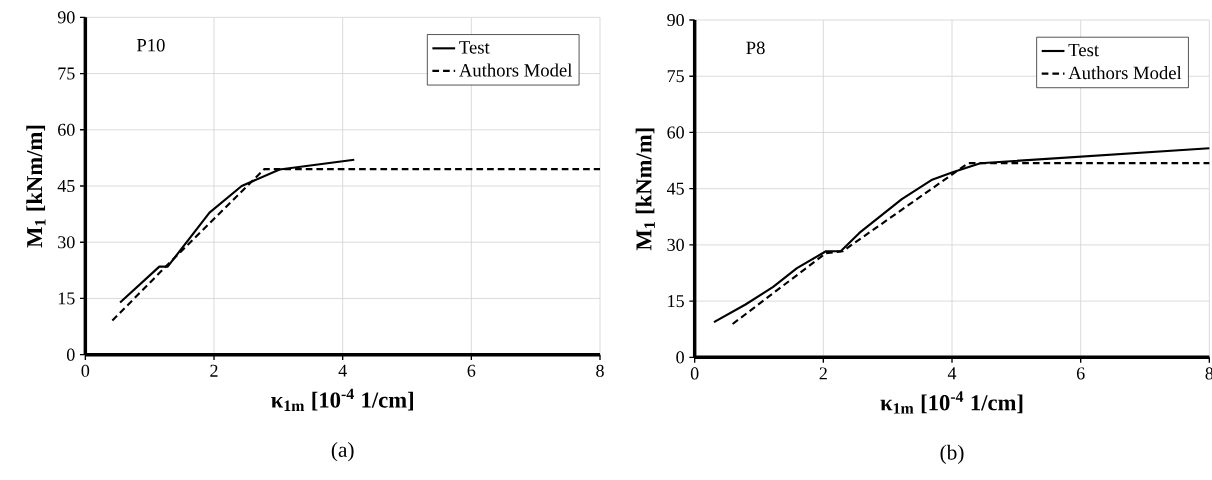 This screenshot has height=480, width=1212. I want to click on annotation: P10, so click(150, 45).